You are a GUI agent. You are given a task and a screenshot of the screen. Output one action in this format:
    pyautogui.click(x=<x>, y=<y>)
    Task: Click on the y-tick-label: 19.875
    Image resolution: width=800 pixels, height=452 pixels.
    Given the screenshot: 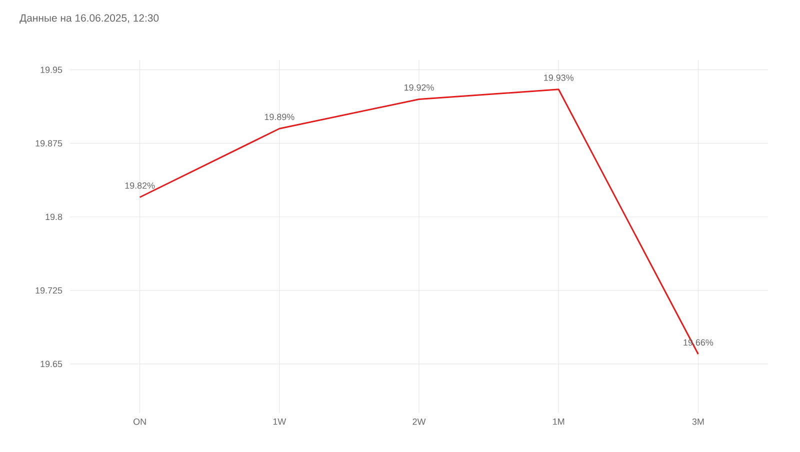 What is the action you would take?
    pyautogui.click(x=49, y=143)
    